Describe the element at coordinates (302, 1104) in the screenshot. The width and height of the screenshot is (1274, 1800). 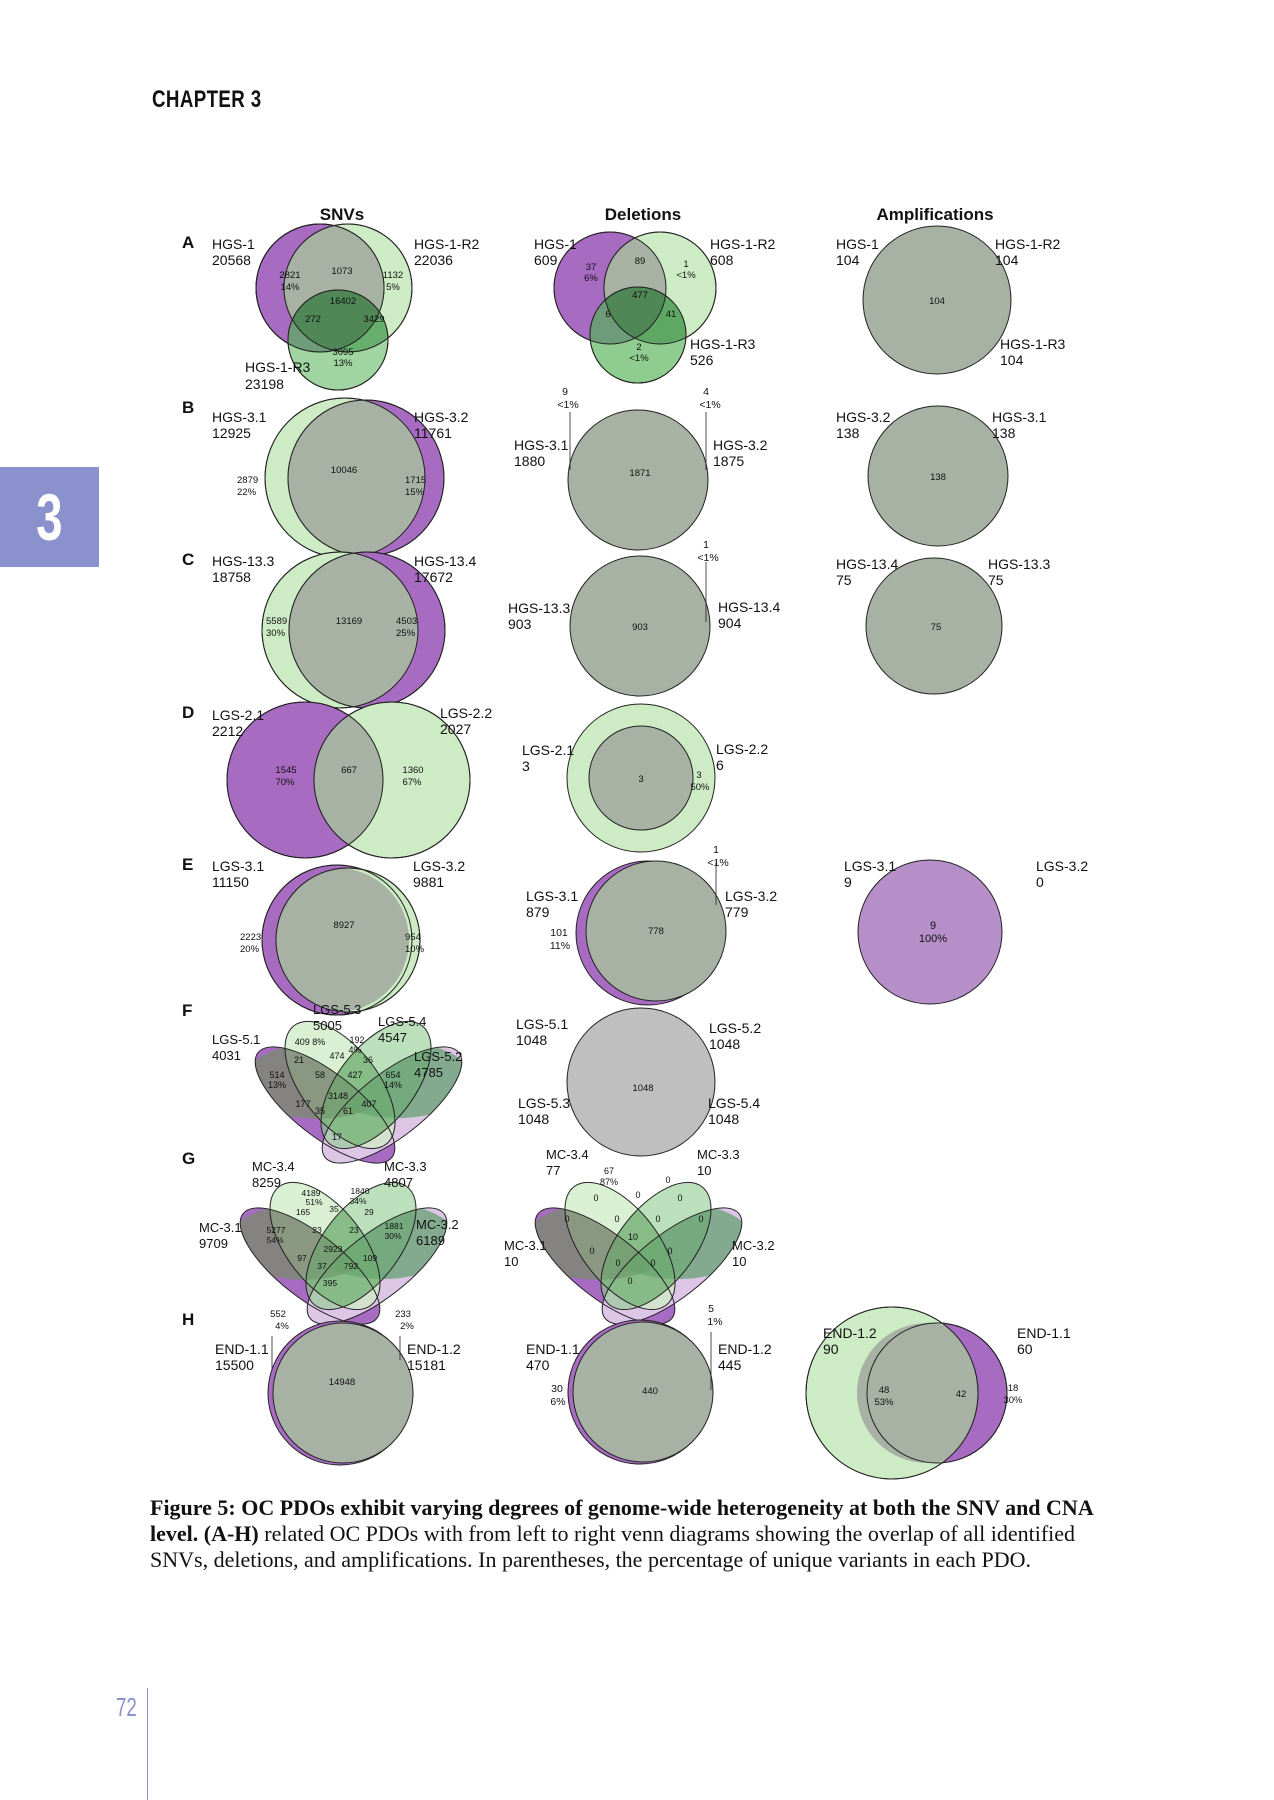
I see `value-f-snv-v11: 177` at that location.